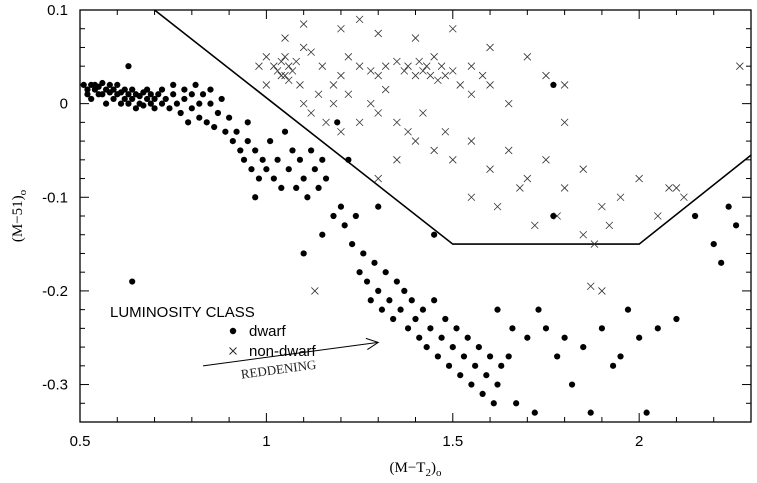  I want to click on y-tick-label: -0.2, so click(55, 291).